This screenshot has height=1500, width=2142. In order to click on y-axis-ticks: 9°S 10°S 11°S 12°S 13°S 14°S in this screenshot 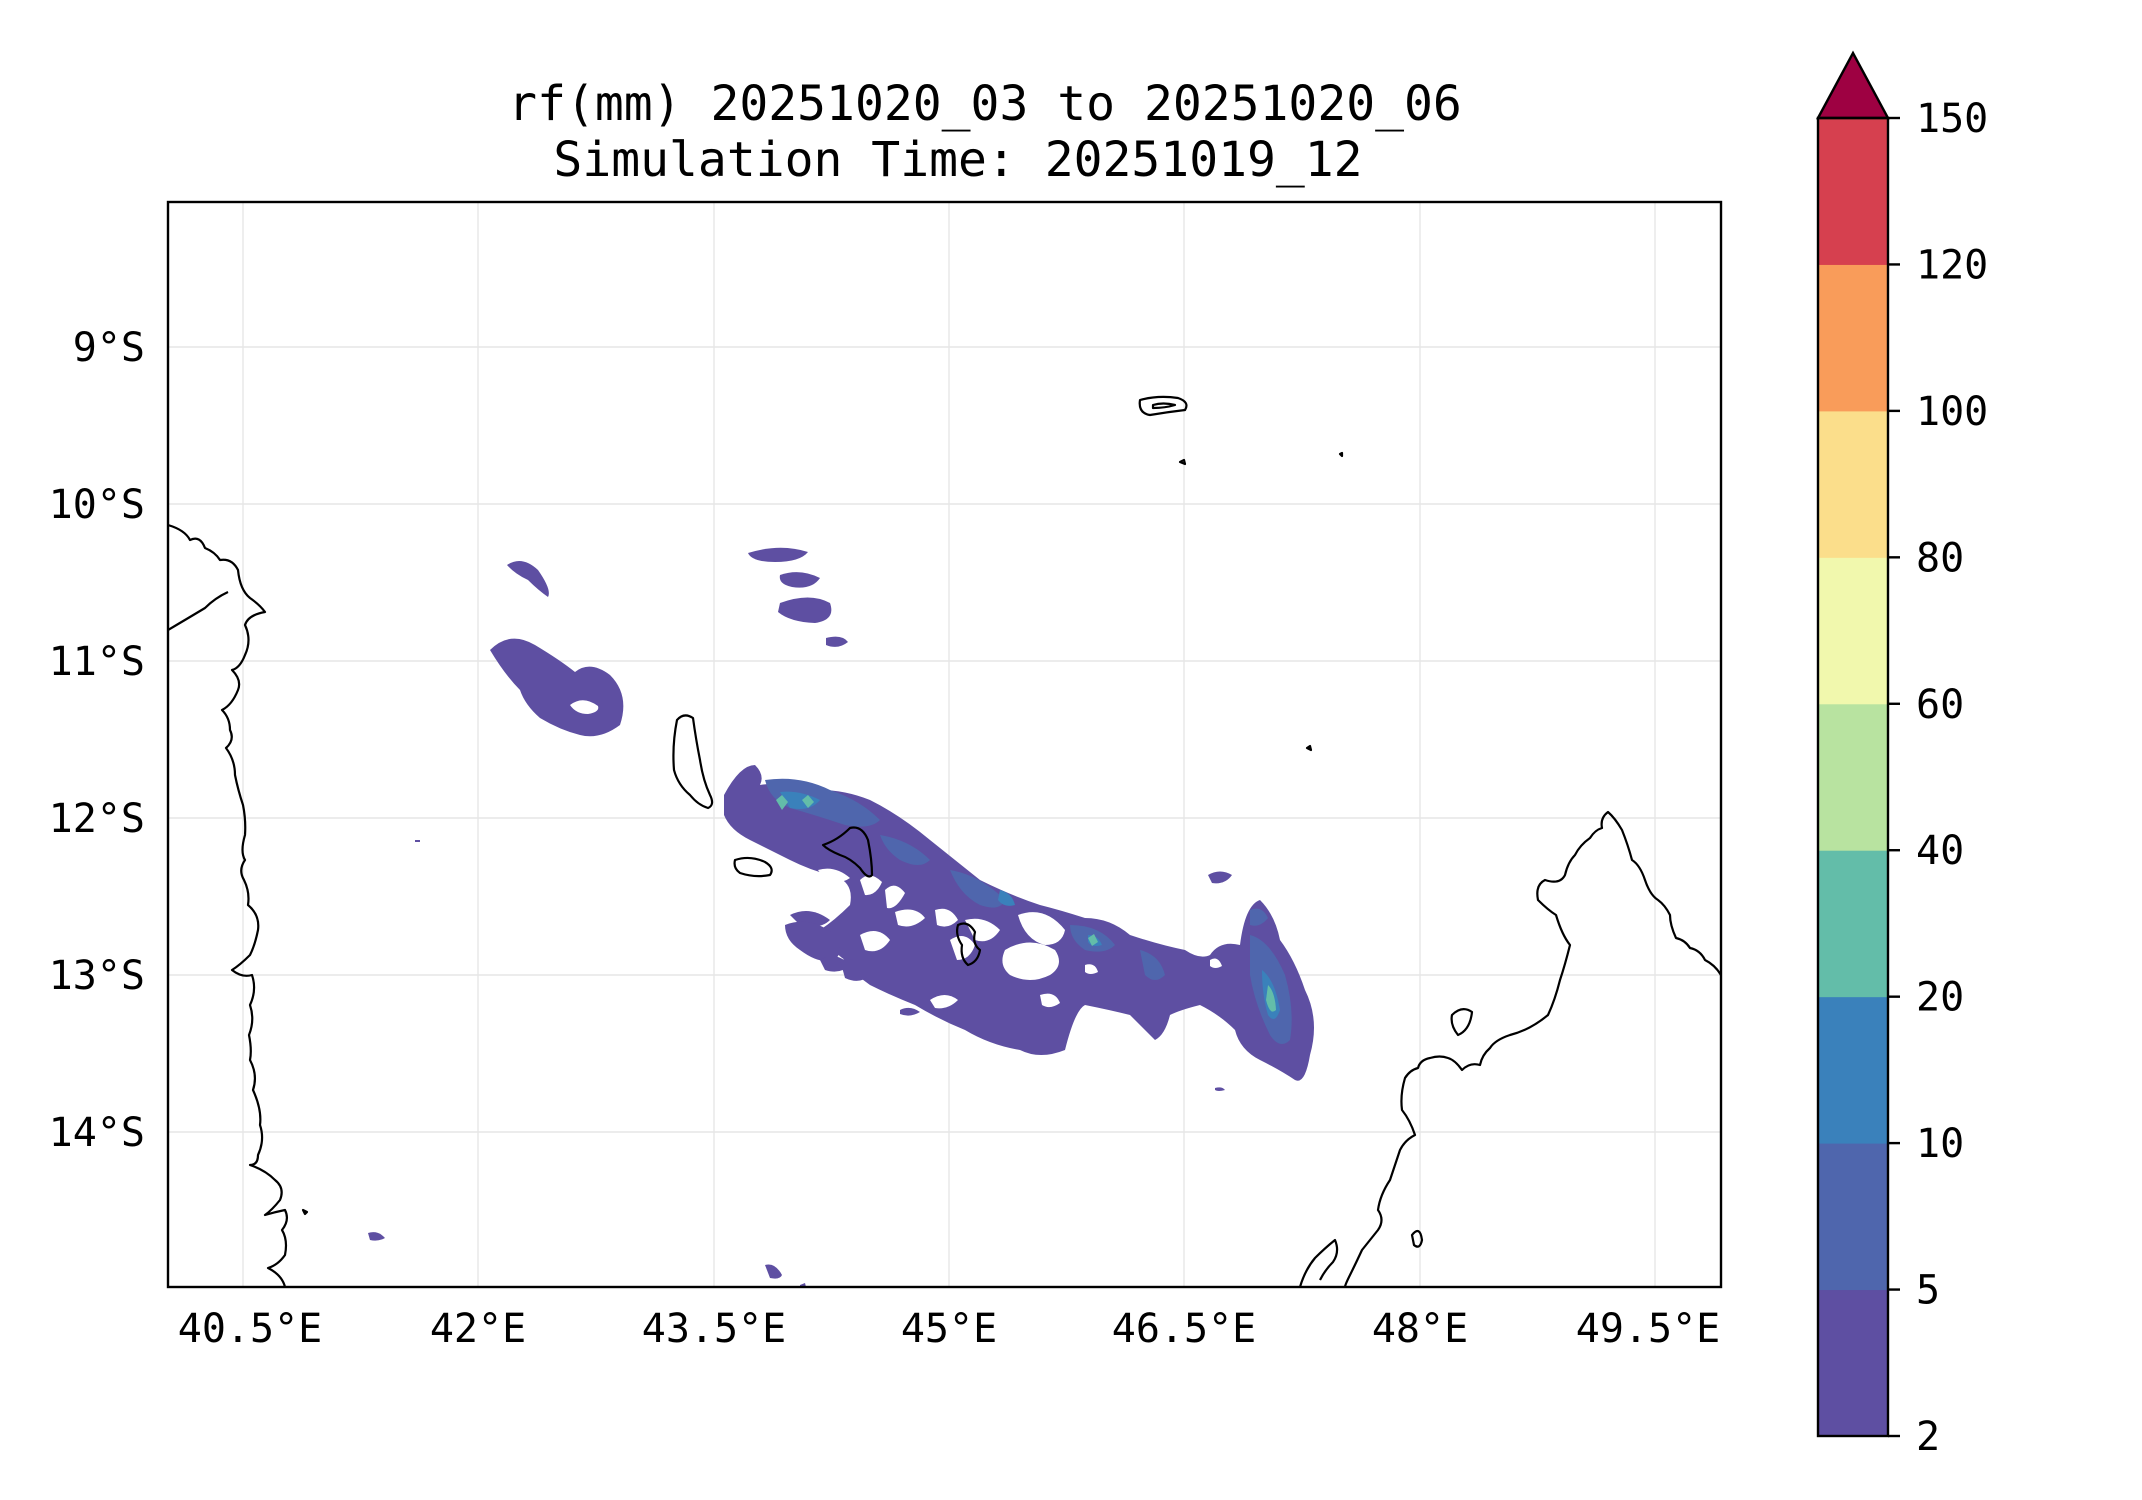, I will do `click(97, 740)`.